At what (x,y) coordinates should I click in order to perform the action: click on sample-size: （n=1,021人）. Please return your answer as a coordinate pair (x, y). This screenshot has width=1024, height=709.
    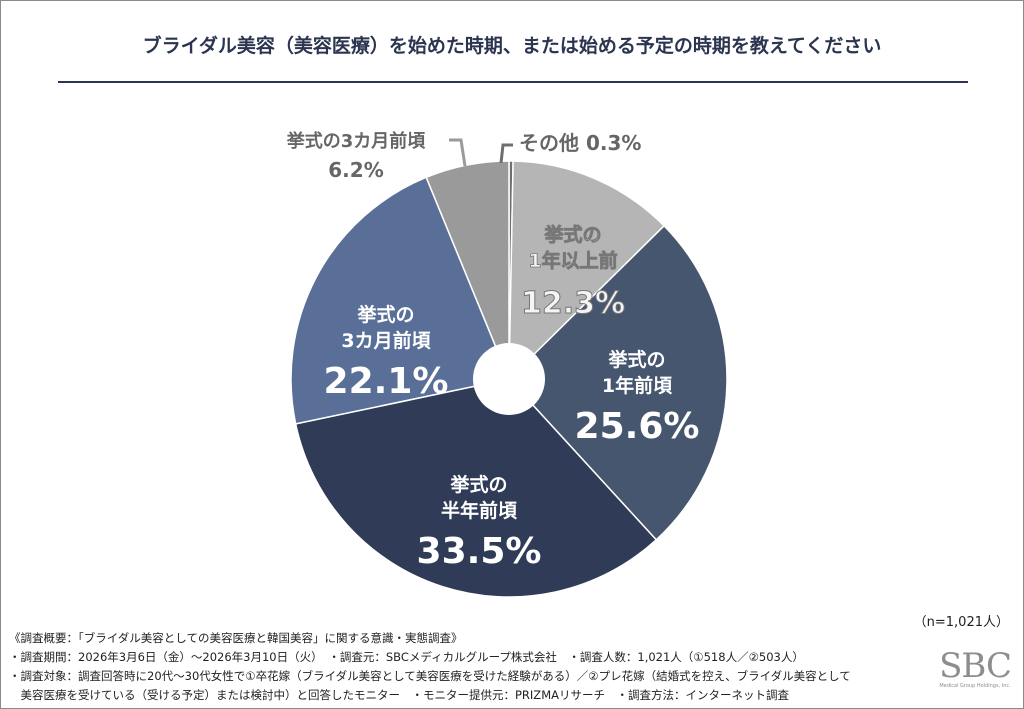
    Looking at the image, I should click on (961, 622).